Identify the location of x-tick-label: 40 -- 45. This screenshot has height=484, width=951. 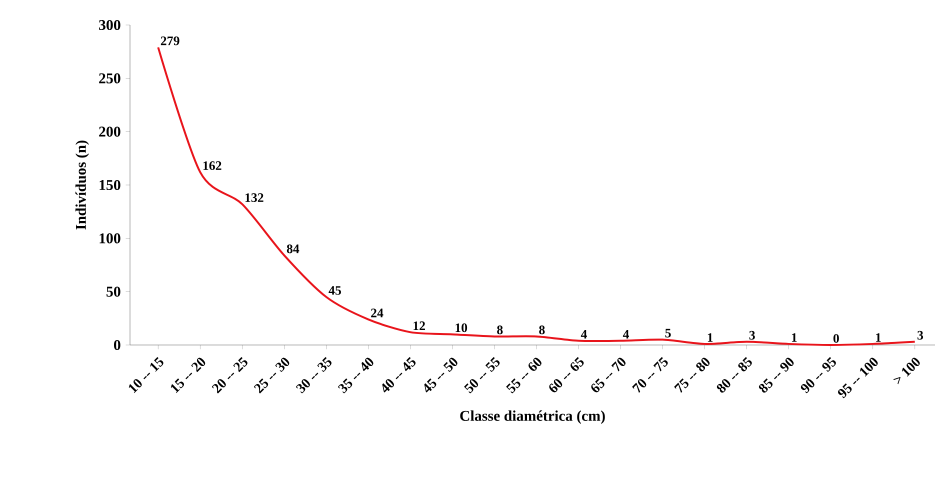
(399, 374).